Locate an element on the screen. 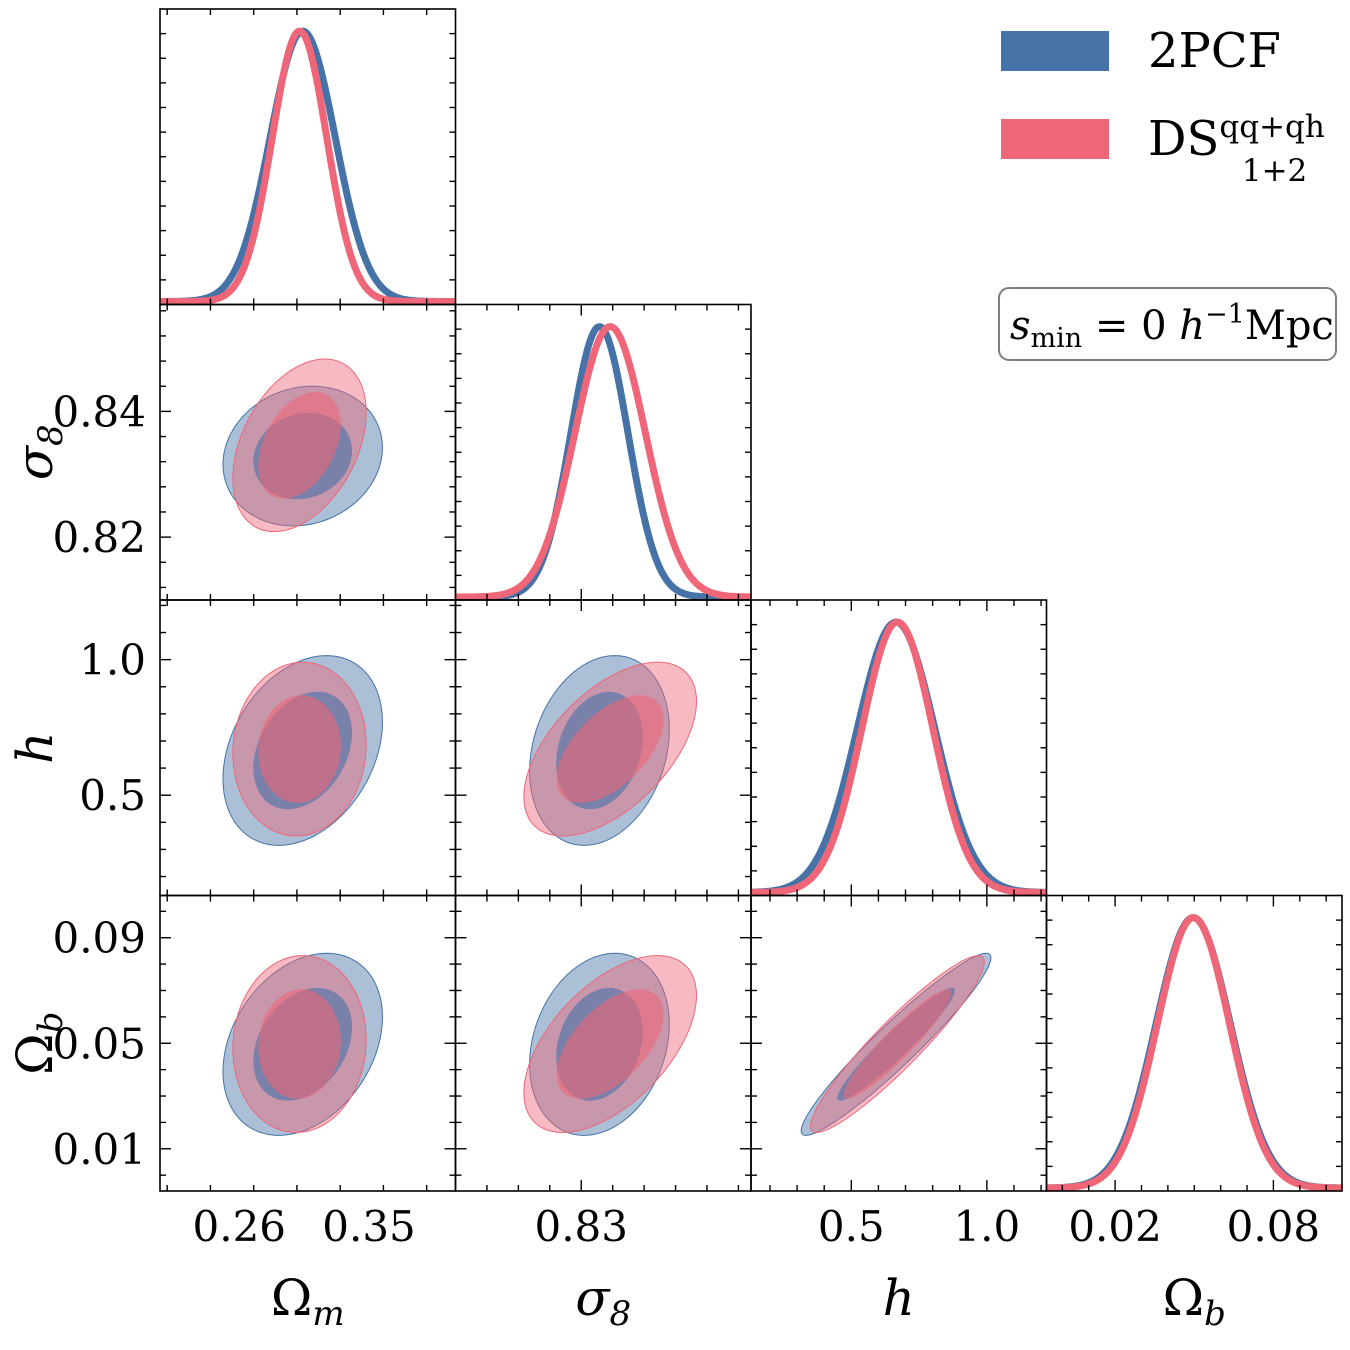  y-axis-label-s8: σ8 is located at coordinates (38, 452).